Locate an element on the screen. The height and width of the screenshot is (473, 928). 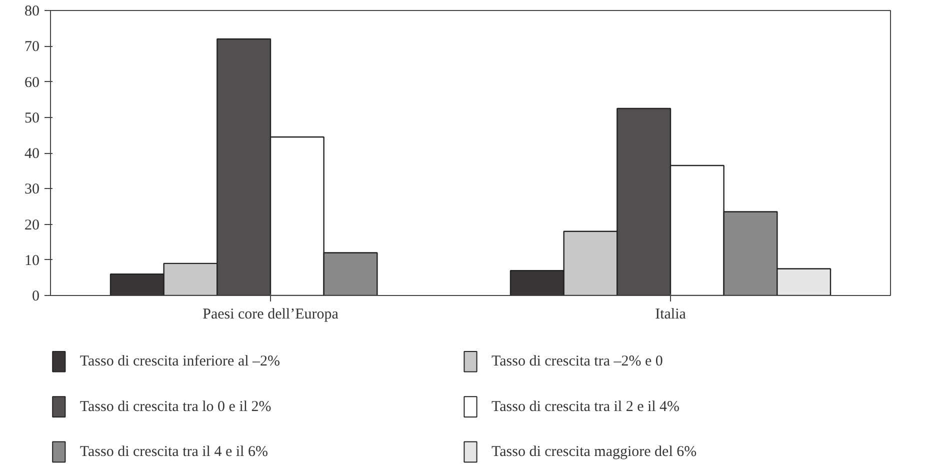
x-tick-label: Paesi core dell’Europa is located at coordinates (270, 314).